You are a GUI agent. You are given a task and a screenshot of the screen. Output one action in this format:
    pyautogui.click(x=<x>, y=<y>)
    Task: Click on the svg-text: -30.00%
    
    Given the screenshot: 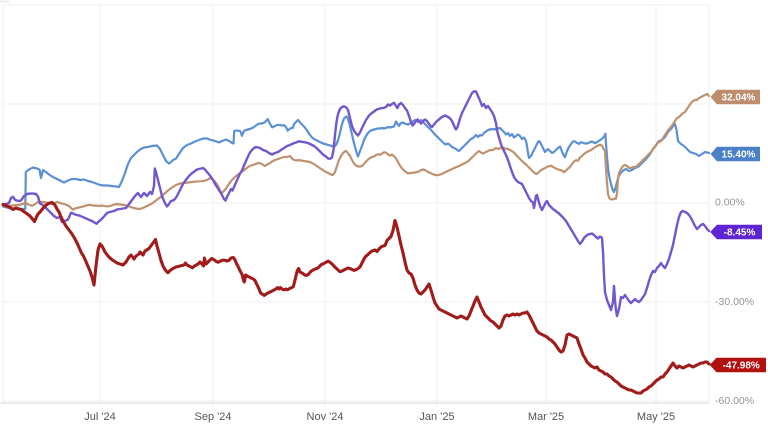 What is the action you would take?
    pyautogui.click(x=734, y=302)
    